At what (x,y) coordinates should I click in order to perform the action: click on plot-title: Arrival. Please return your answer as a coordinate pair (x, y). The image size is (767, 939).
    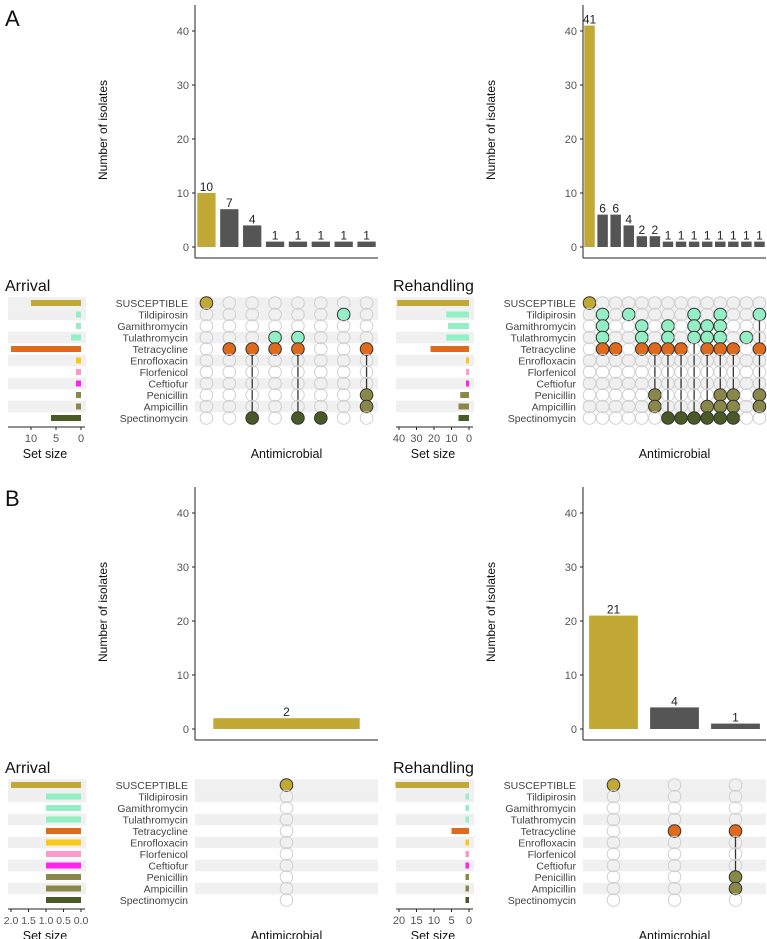
    Looking at the image, I should click on (27, 768).